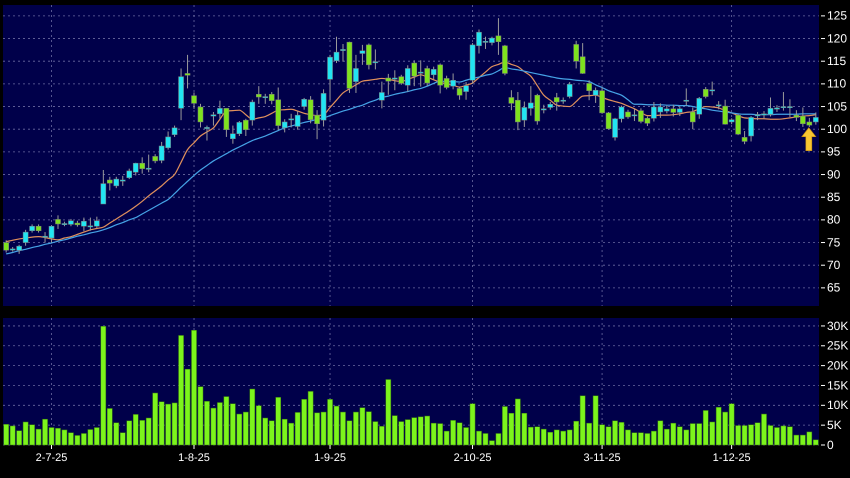 Image resolution: width=850 pixels, height=478 pixels. Describe the element at coordinates (834, 265) in the screenshot. I see `y-tick-label: 70` at that location.